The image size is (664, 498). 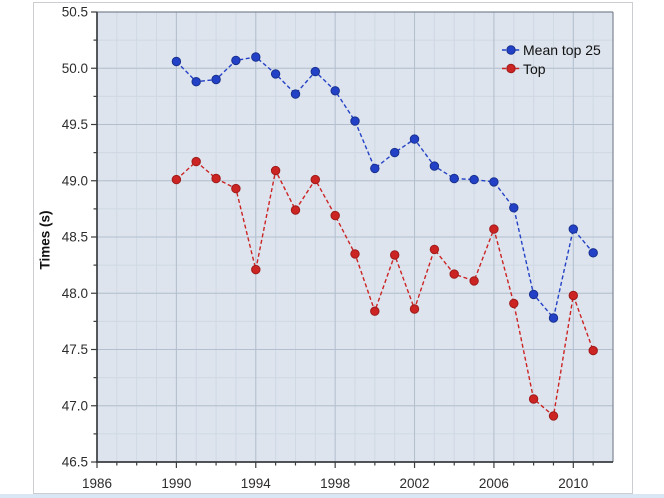 What do you see at coordinates (75, 237) in the screenshot?
I see `y-axis-tick-label: 48.5` at bounding box center [75, 237].